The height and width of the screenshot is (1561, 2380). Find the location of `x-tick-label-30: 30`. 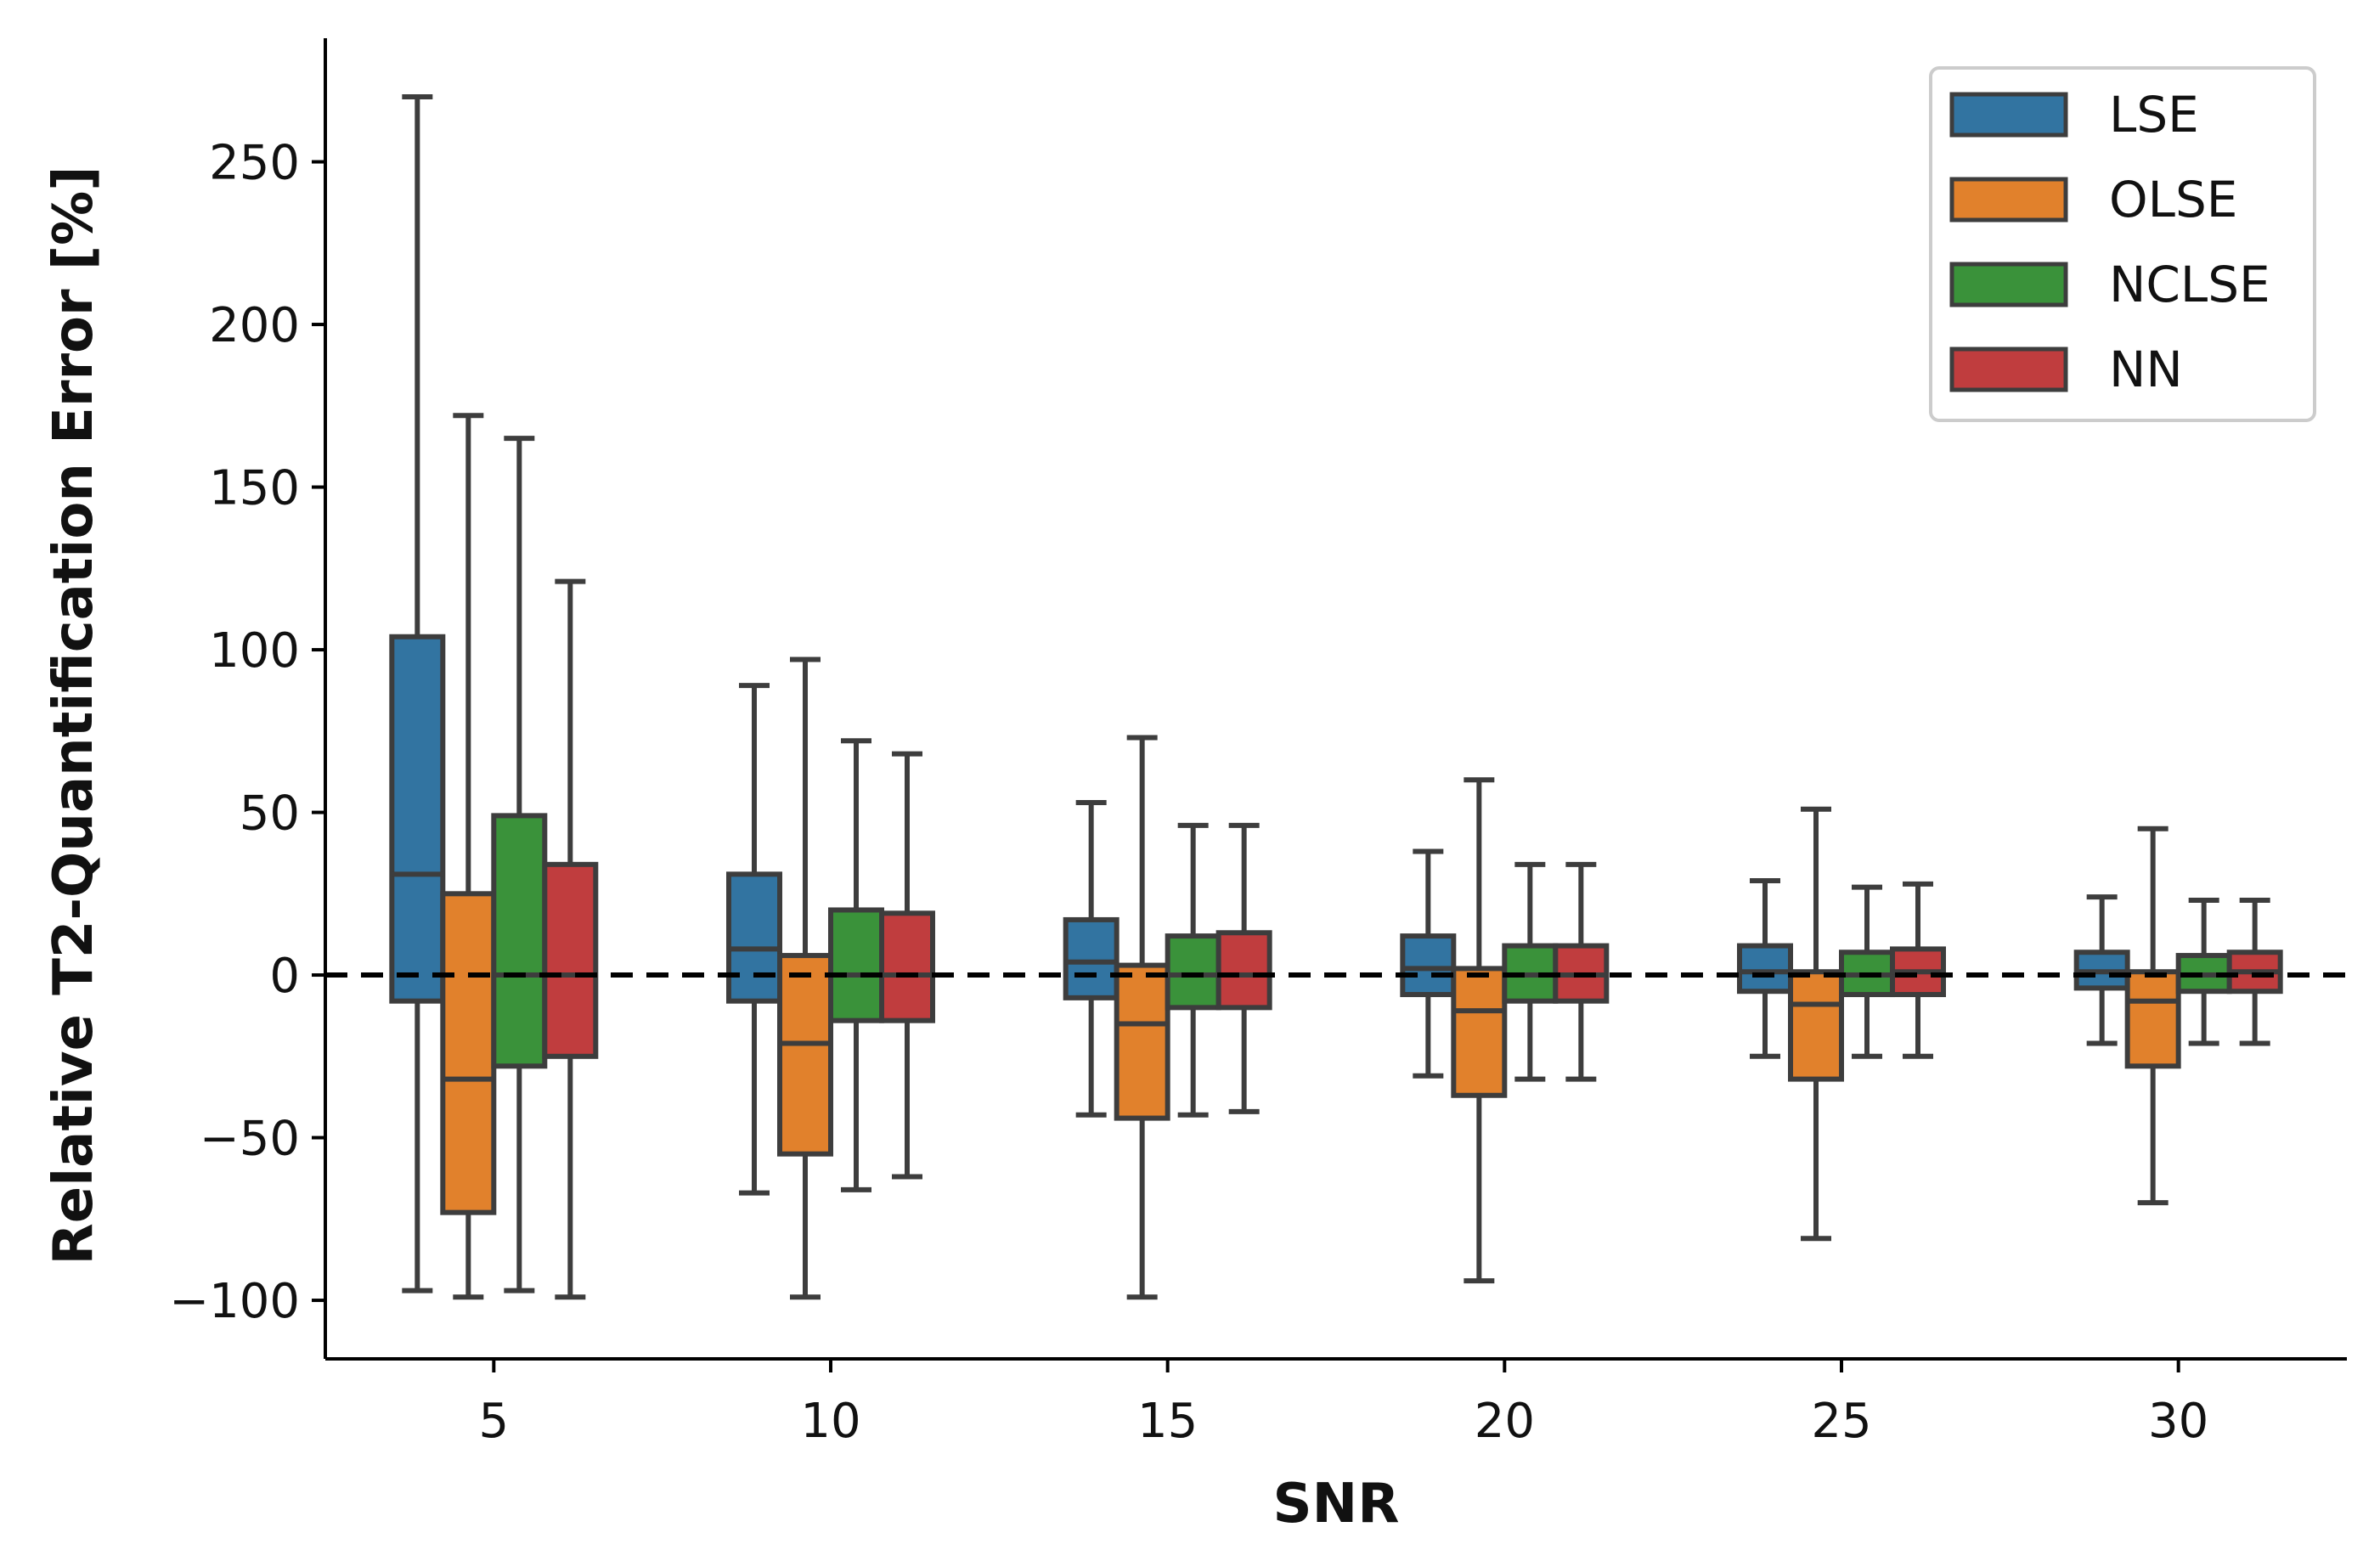

x-tick-label-30: 30 is located at coordinates (2178, 1422).